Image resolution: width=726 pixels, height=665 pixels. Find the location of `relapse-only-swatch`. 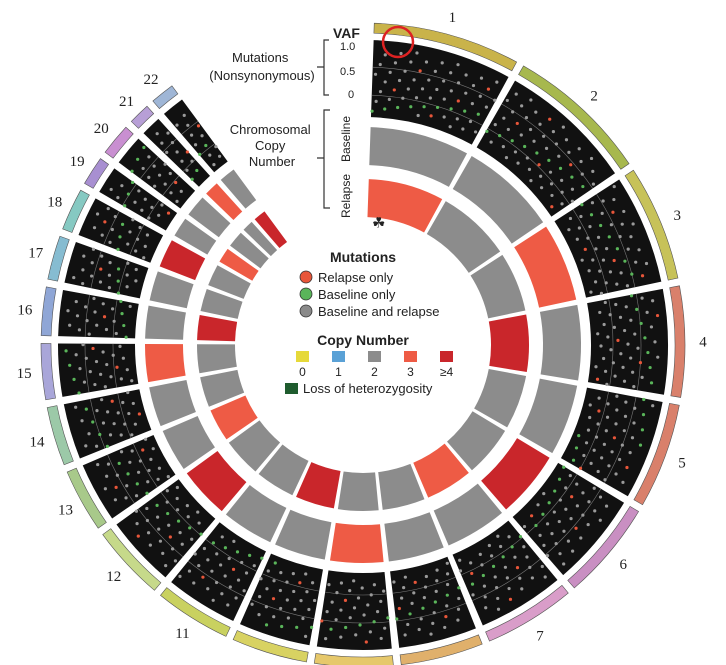

relapse-only-swatch is located at coordinates (306, 277).